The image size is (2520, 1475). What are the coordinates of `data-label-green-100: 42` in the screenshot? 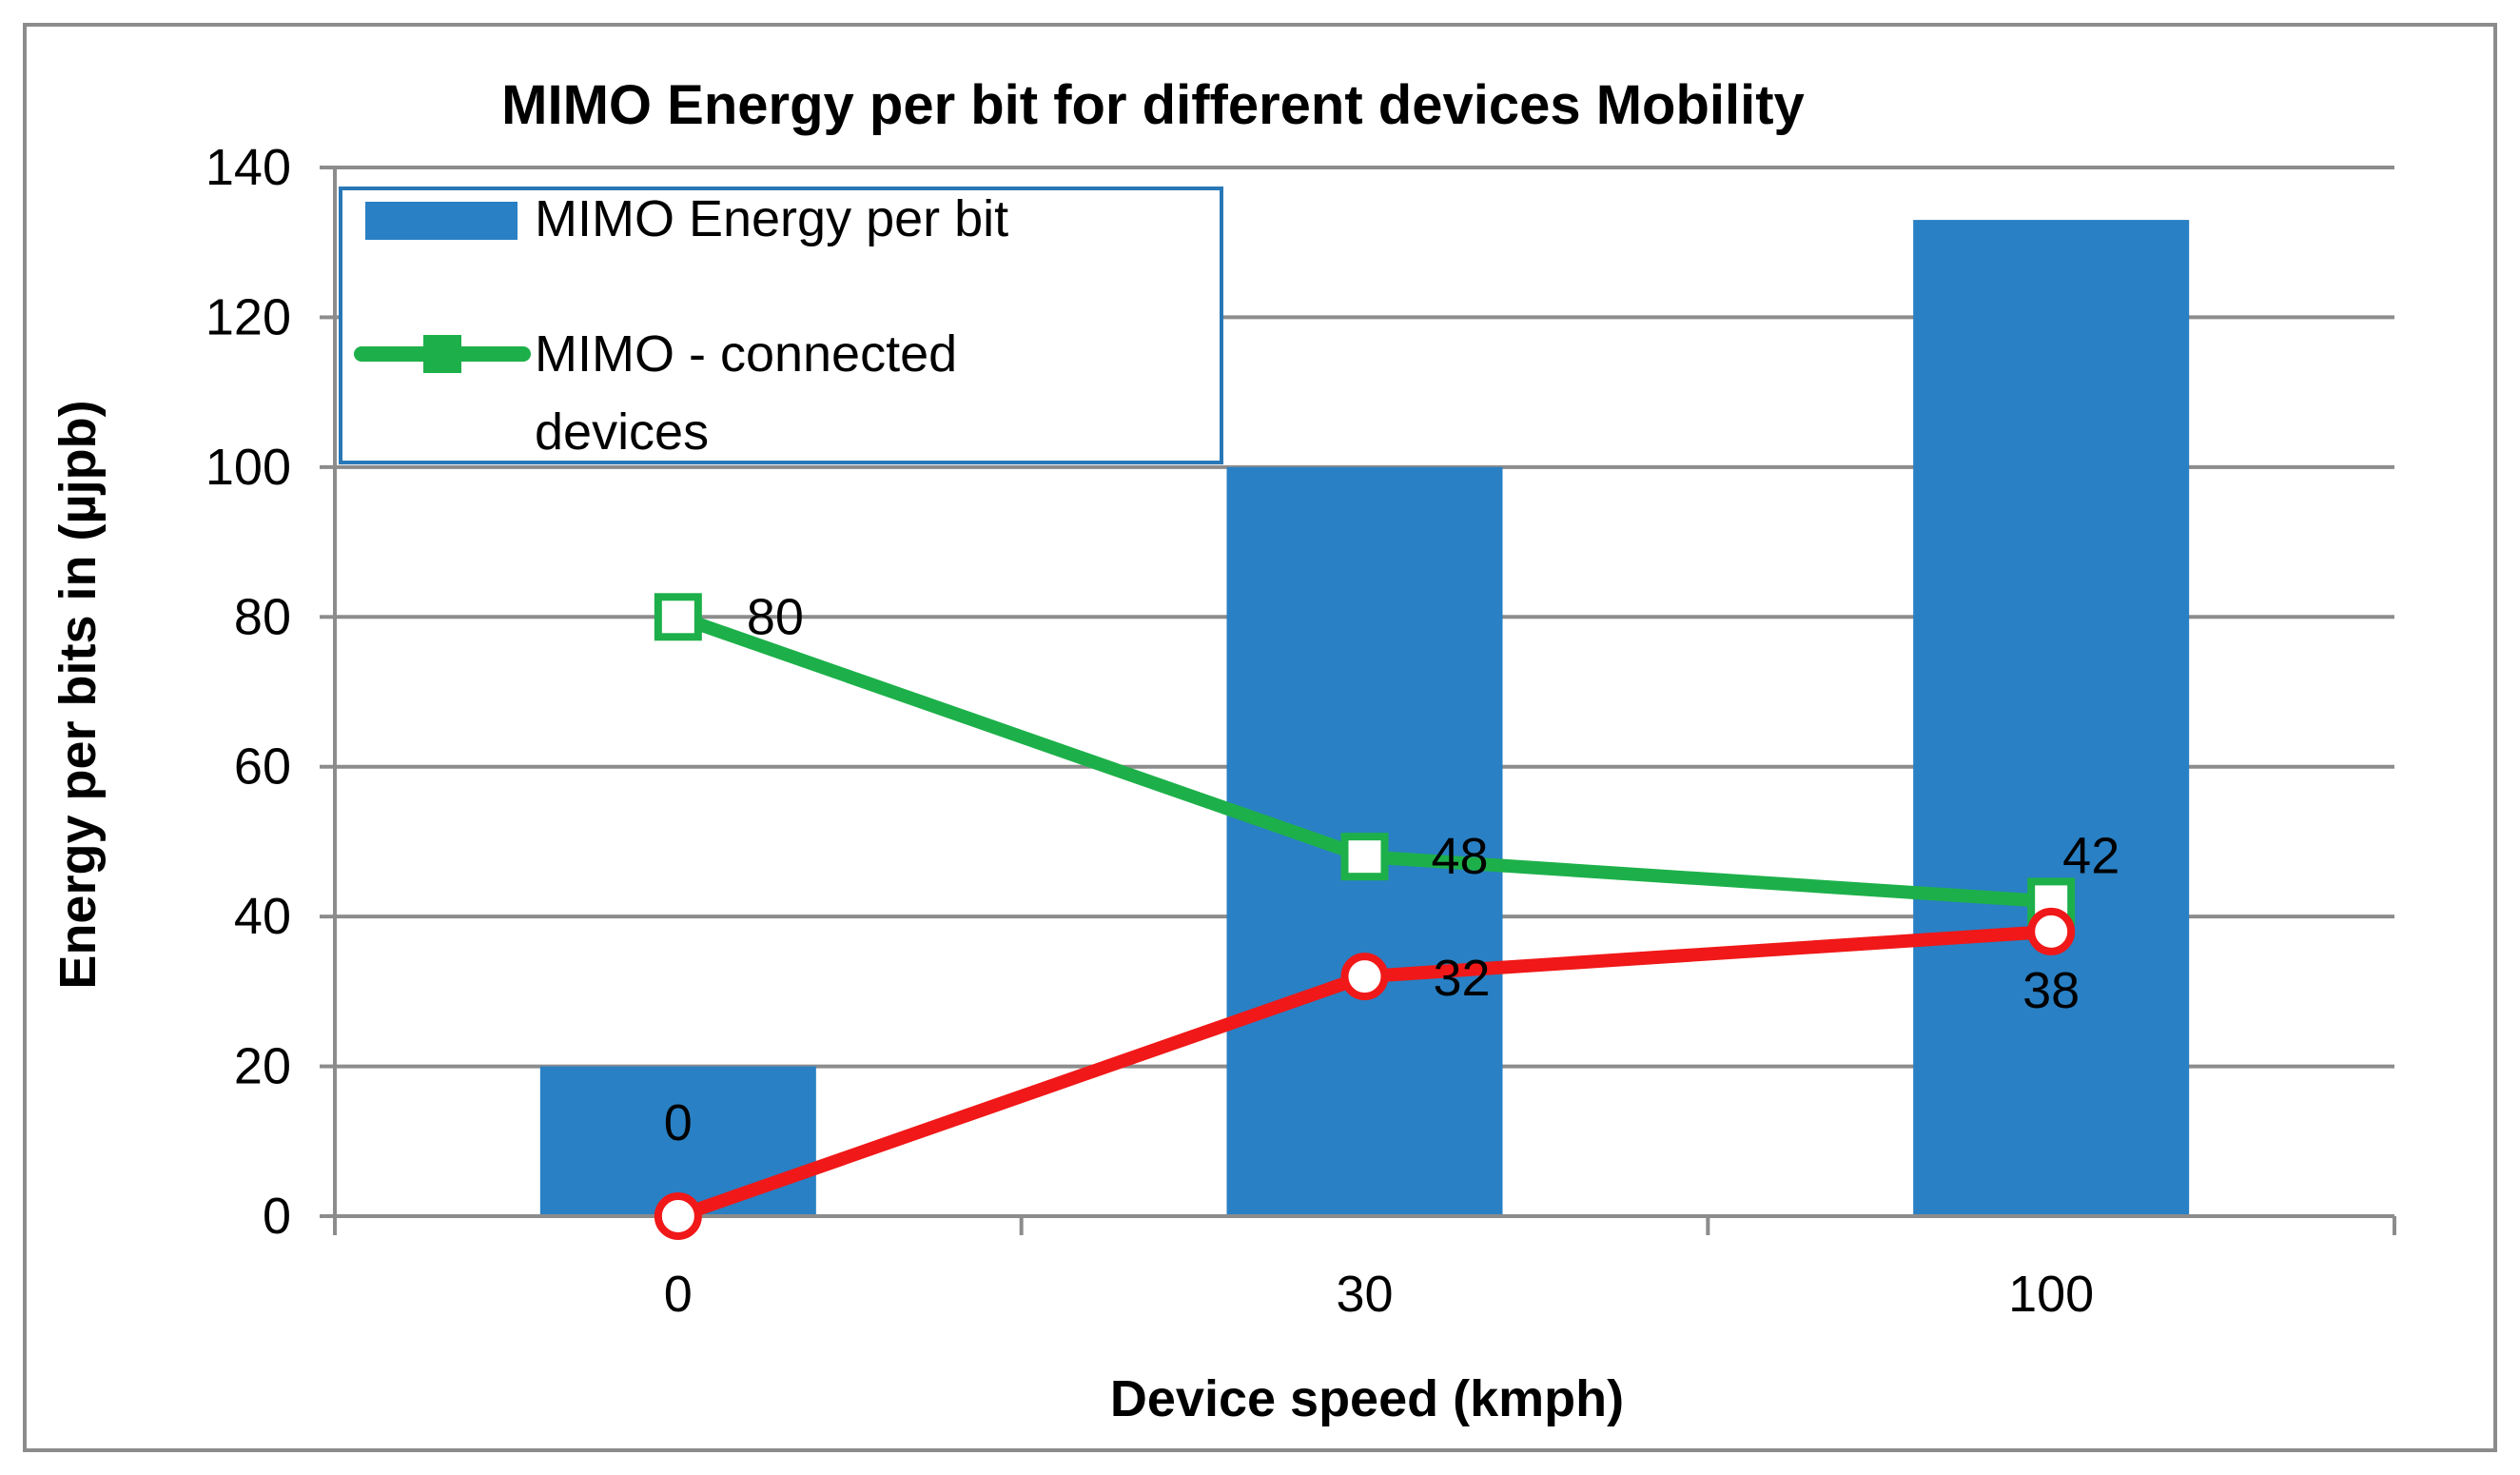 It's located at (2091, 856).